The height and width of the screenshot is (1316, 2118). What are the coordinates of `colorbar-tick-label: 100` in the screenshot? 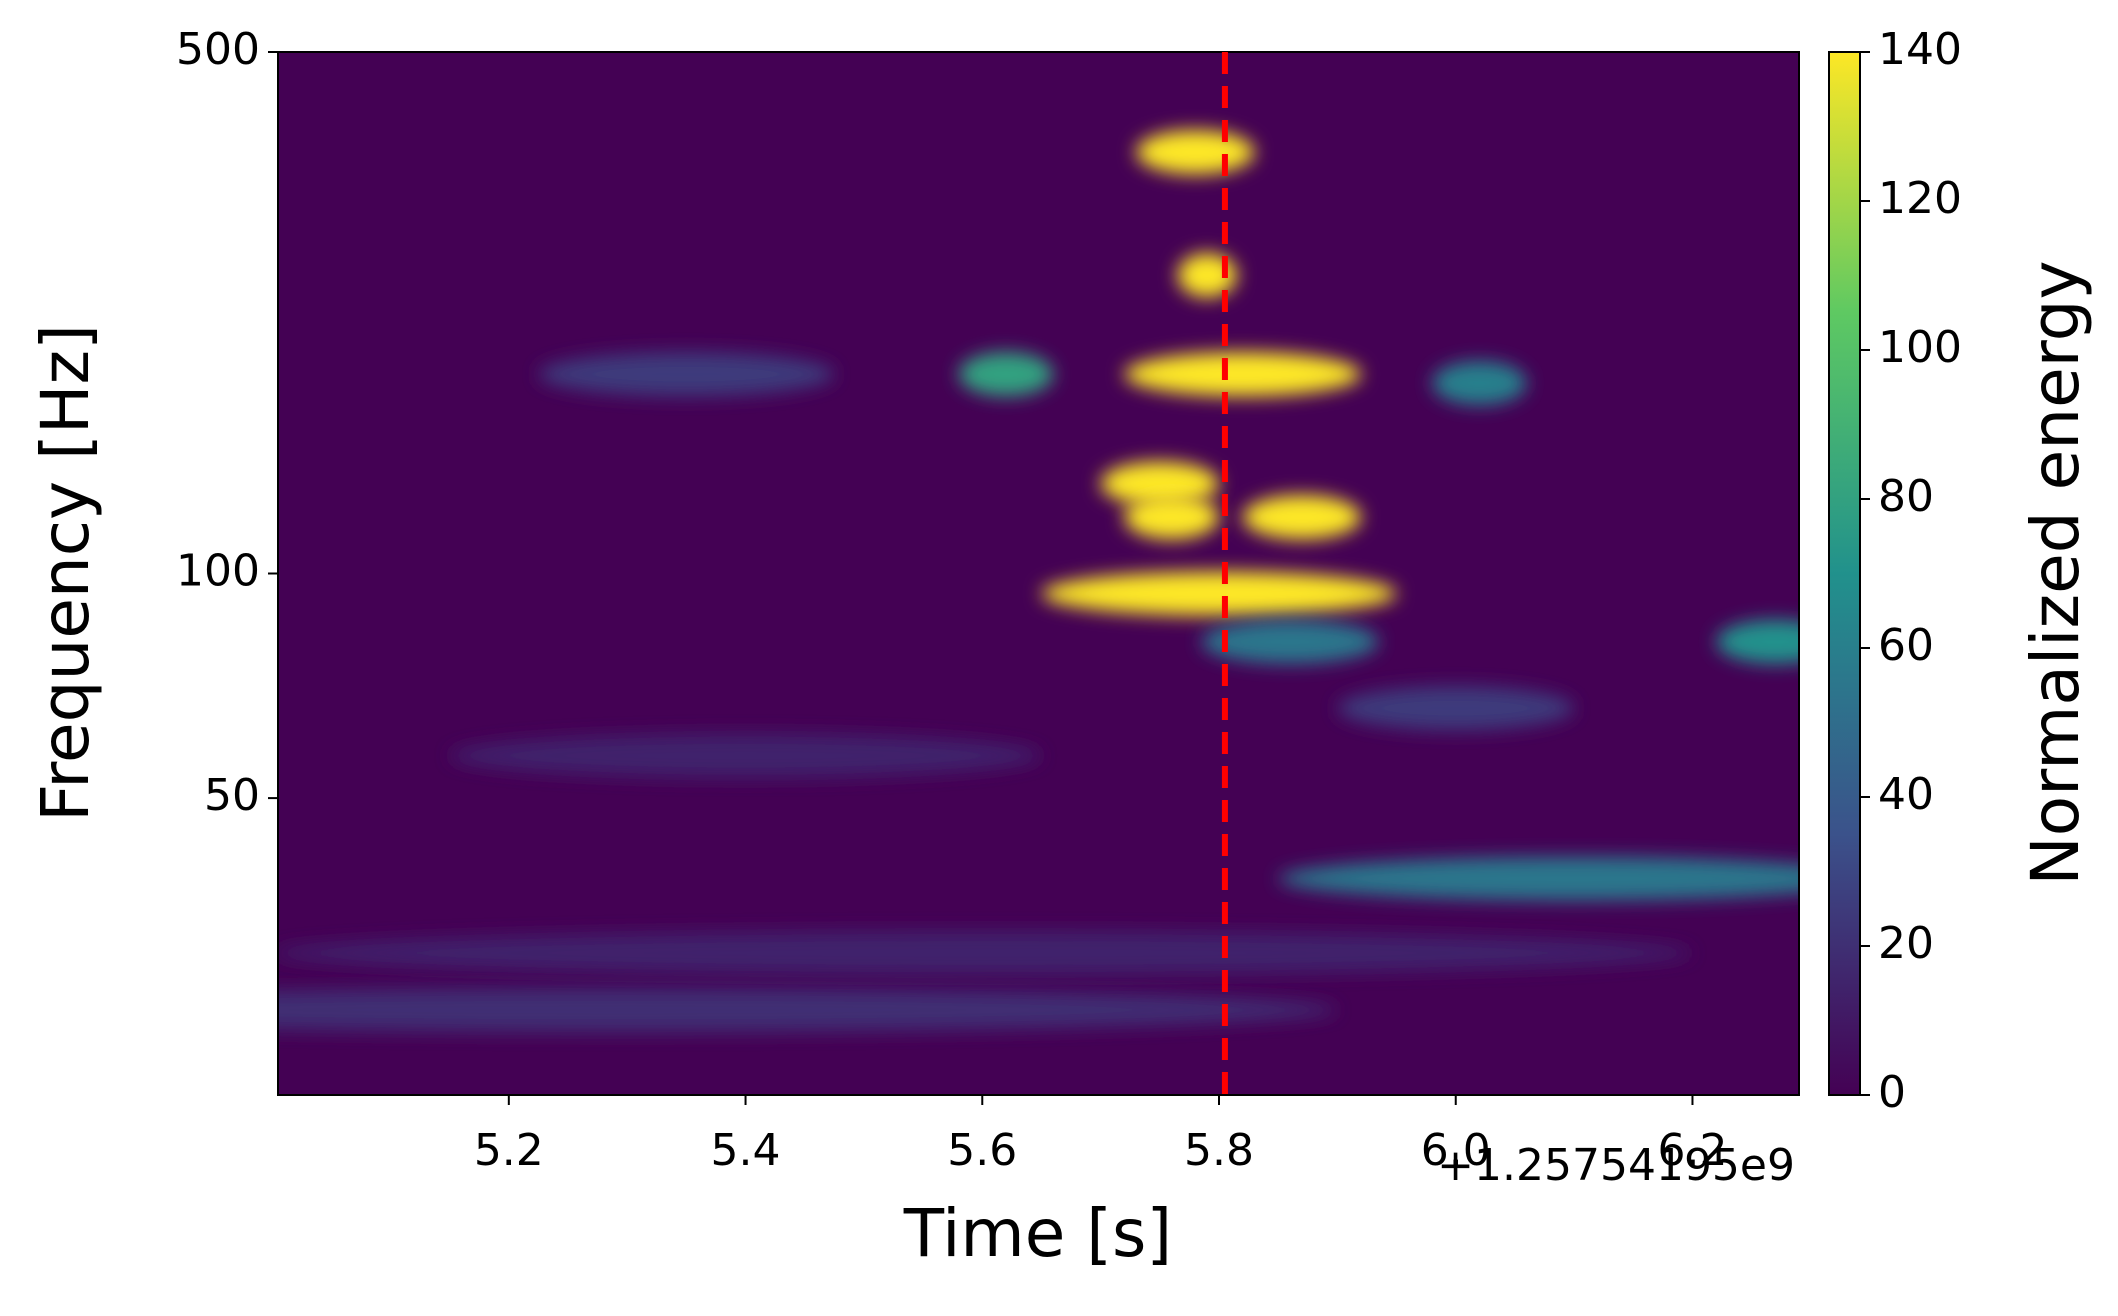 It's located at (1920, 347).